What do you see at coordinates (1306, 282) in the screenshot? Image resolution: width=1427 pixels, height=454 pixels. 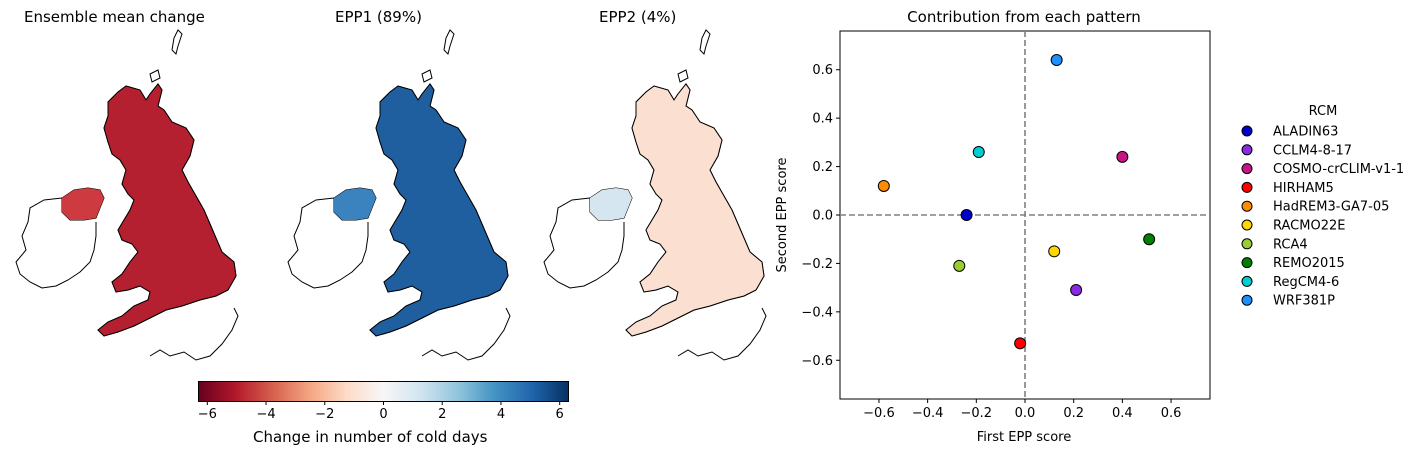 I see `legend-label: RegCM4-6` at bounding box center [1306, 282].